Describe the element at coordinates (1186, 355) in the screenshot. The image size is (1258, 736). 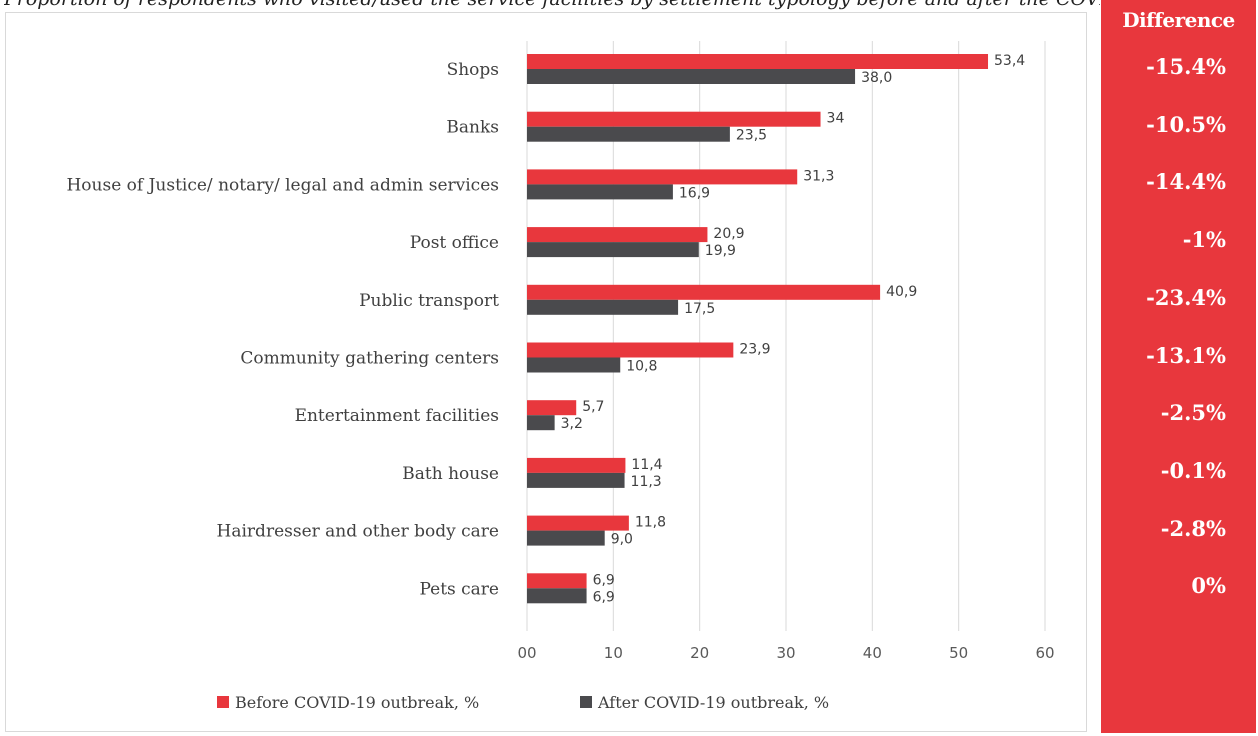
I see `difference-value: -13.1%` at that location.